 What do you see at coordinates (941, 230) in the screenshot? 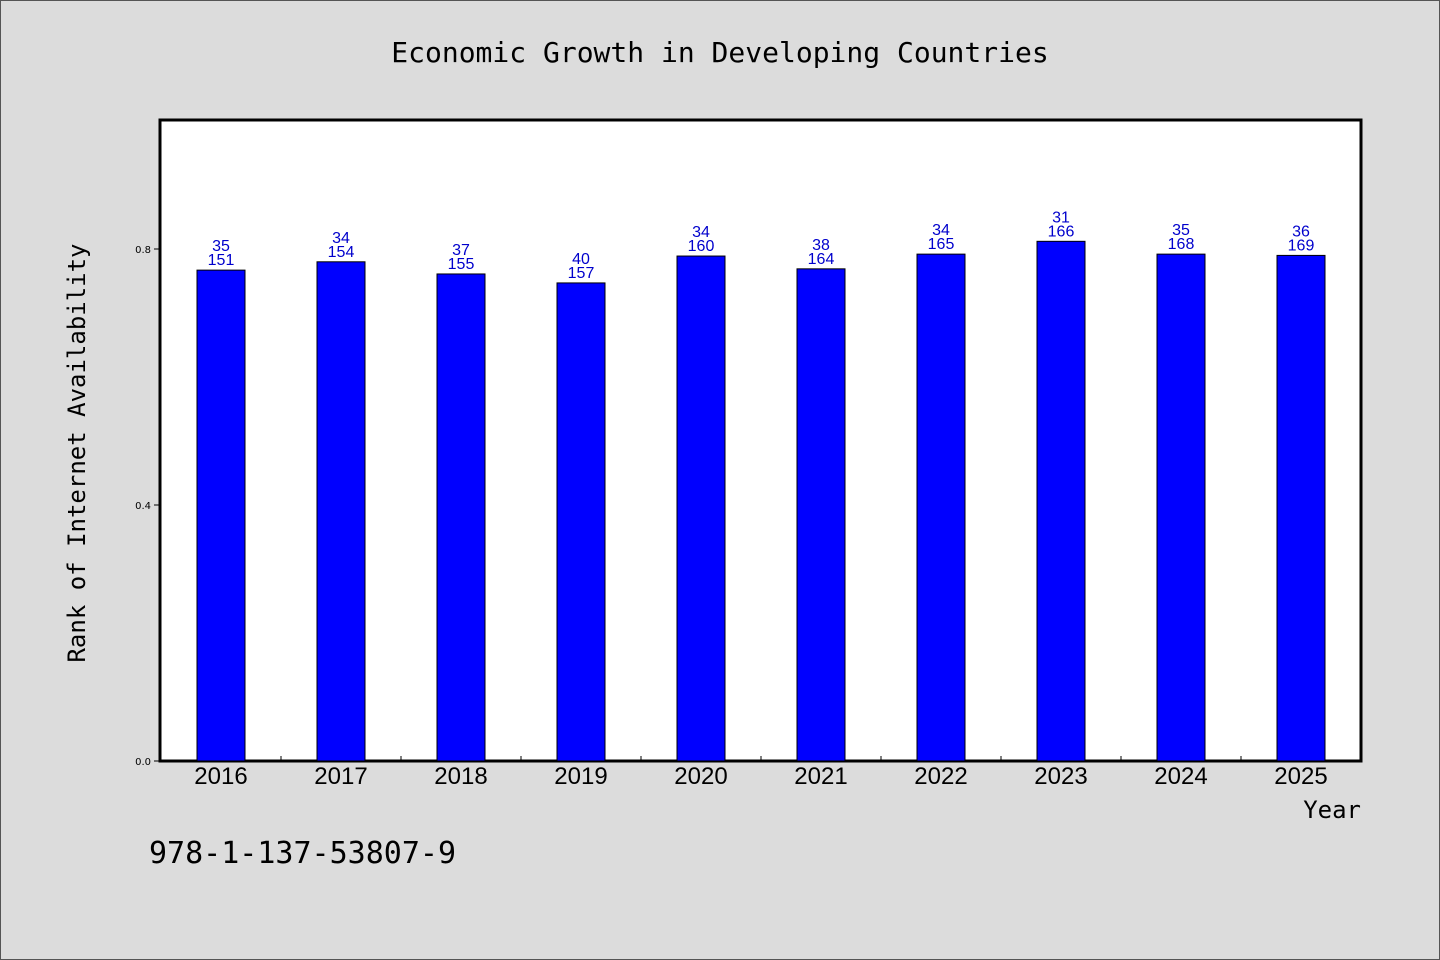
I see `data-label-top-2022: 34` at bounding box center [941, 230].